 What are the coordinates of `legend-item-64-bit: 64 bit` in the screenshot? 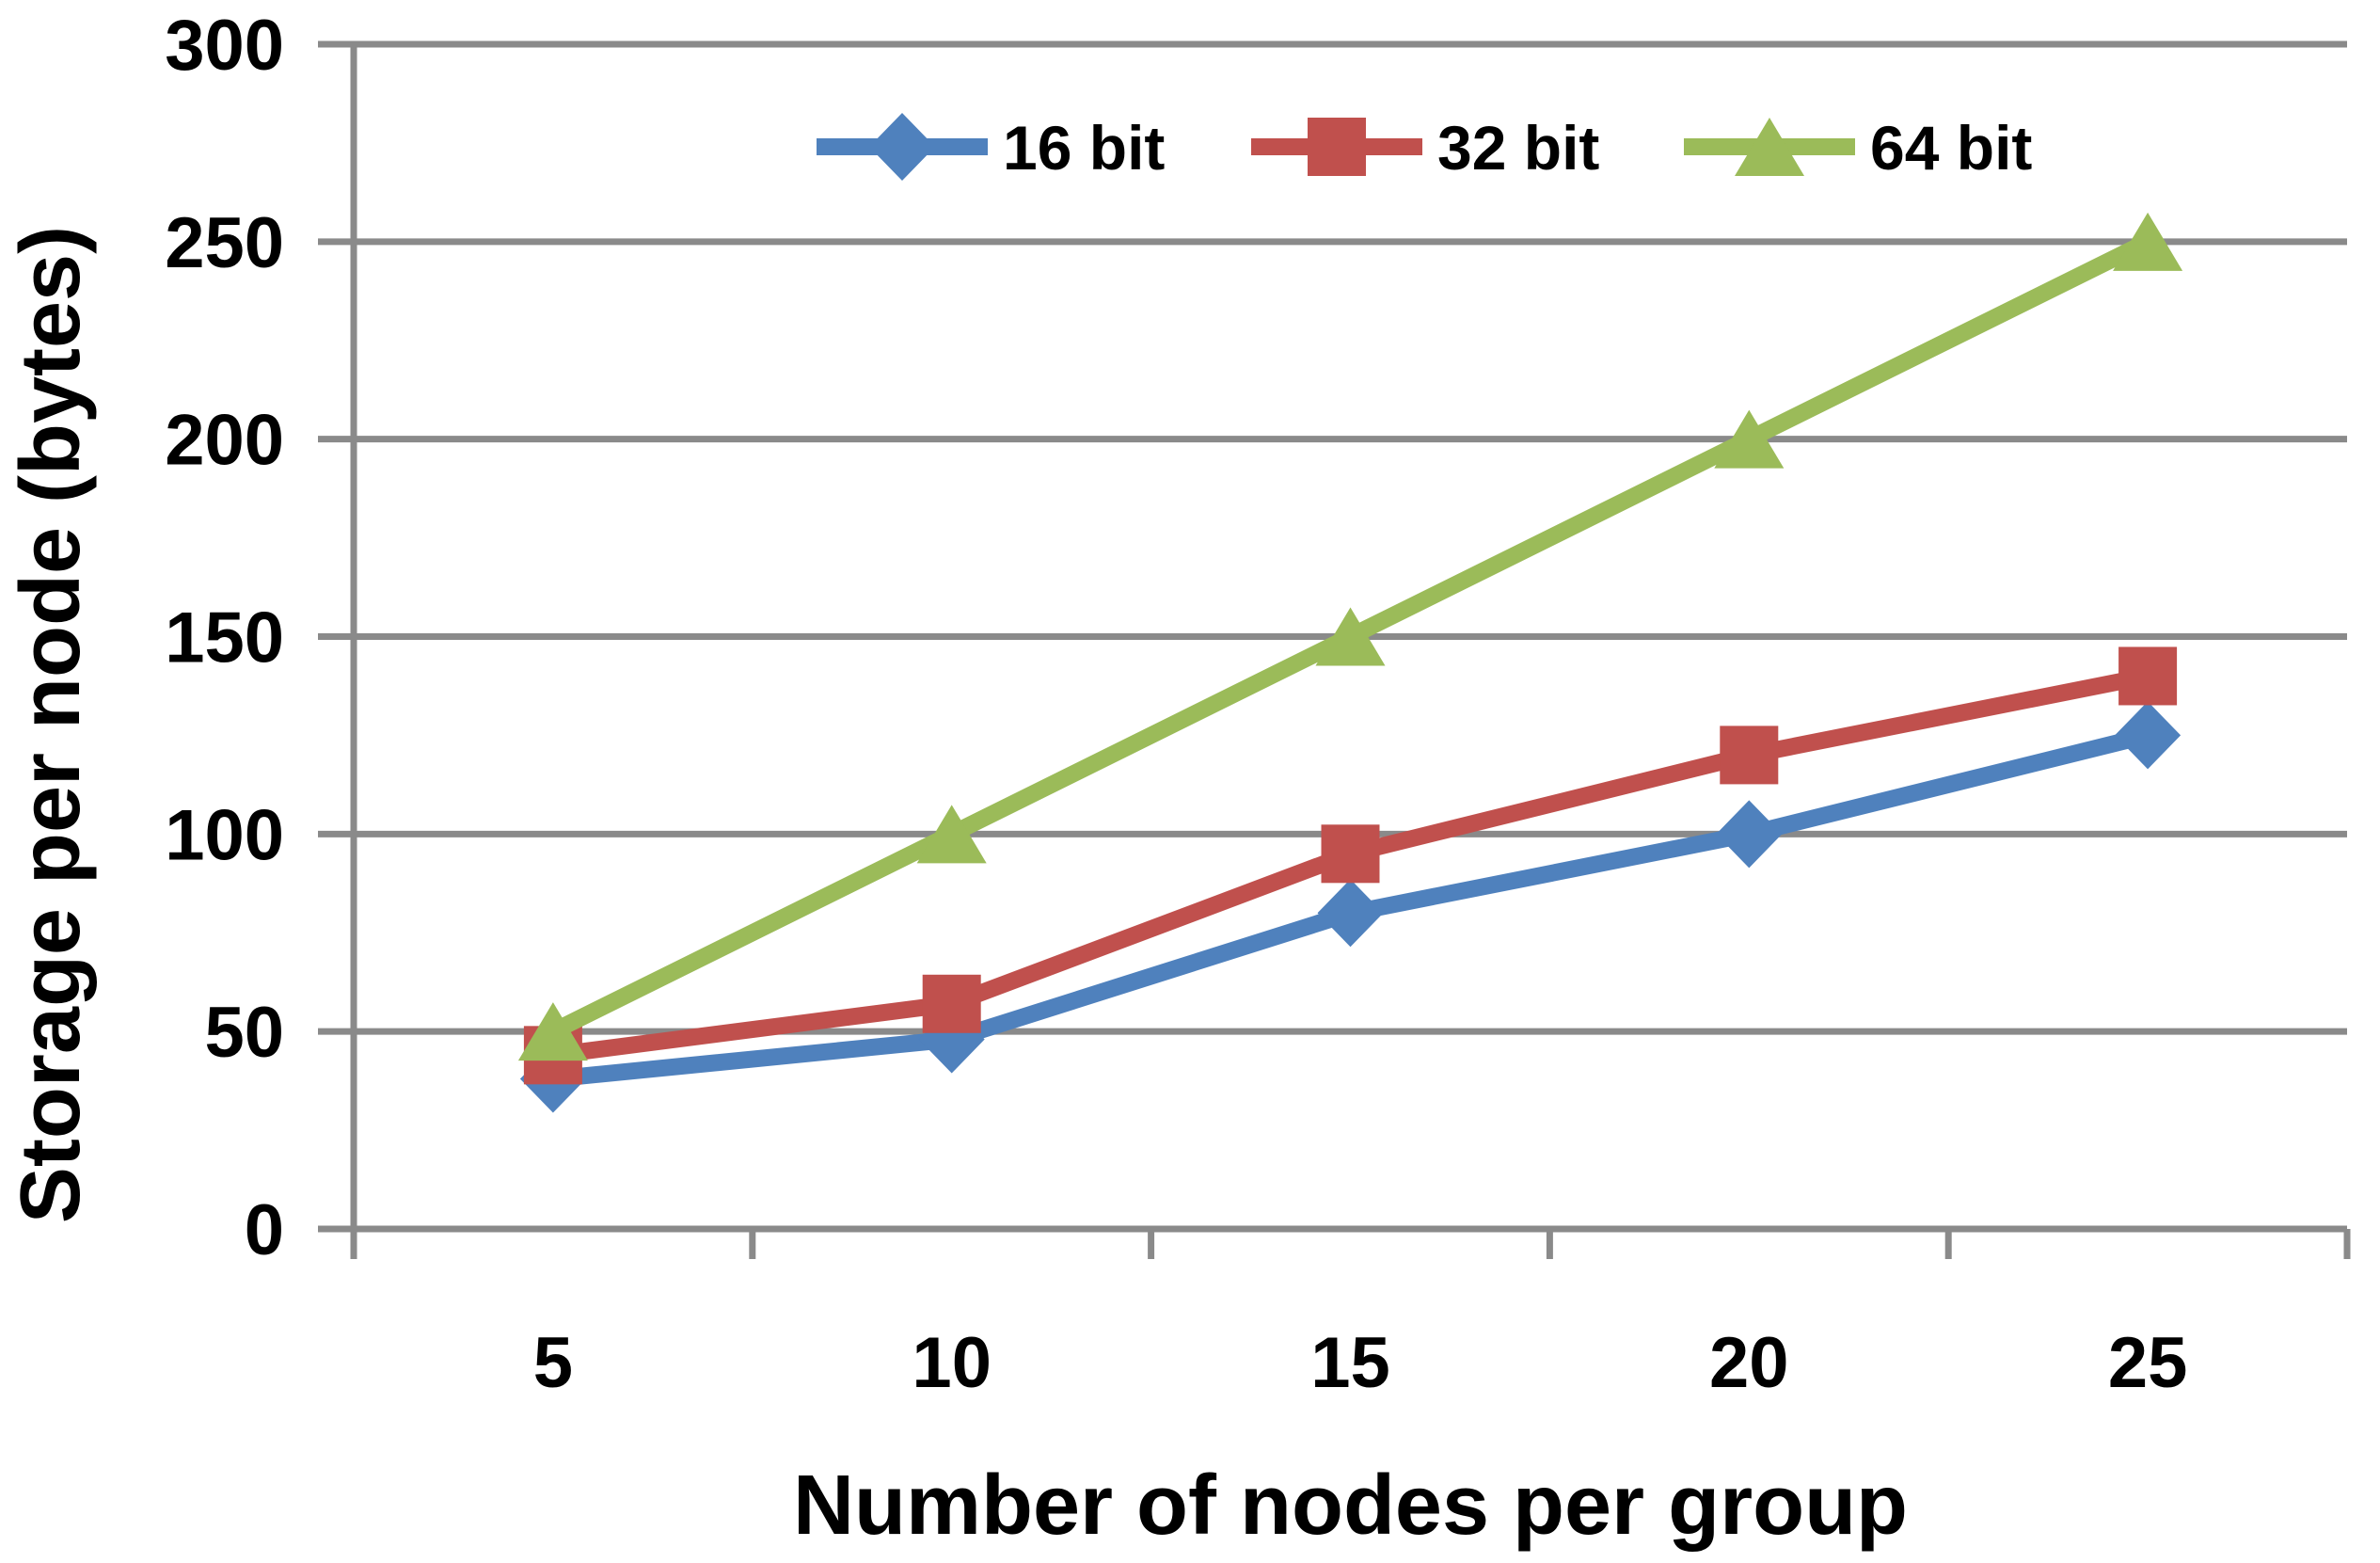 It's located at (1858, 148).